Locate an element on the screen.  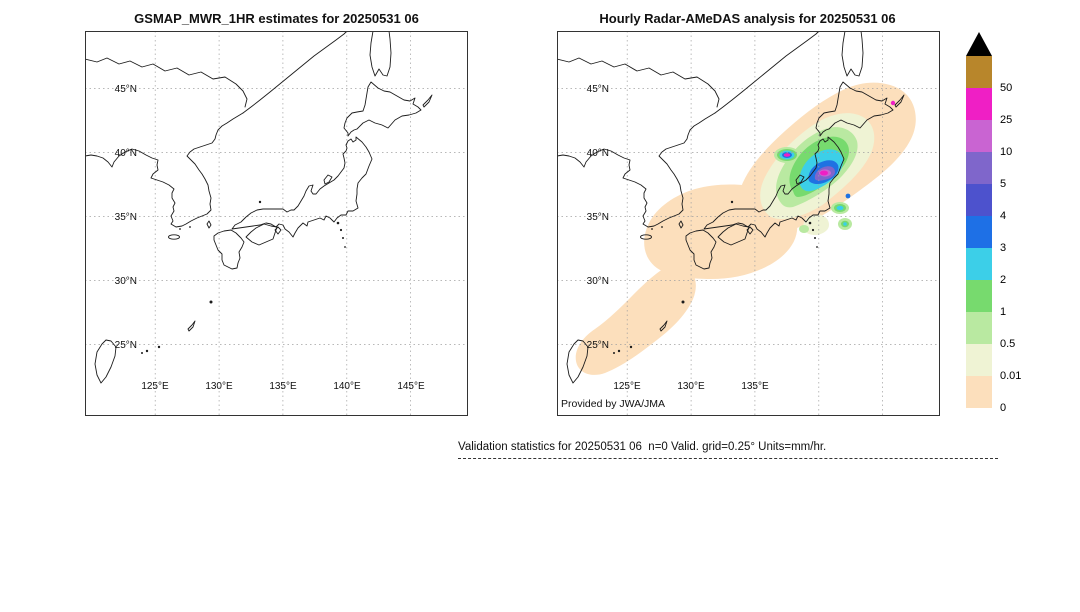
lon-tick-label: 145°E is located at coordinates (411, 386).